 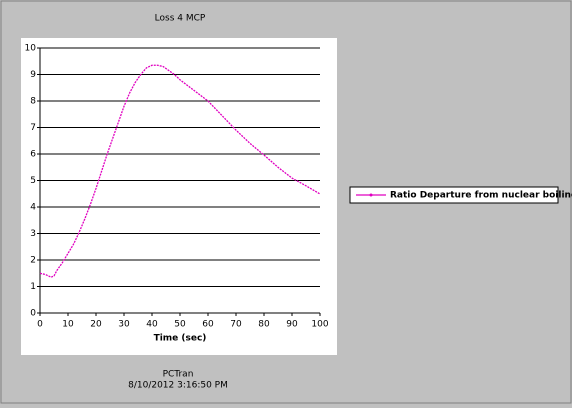 What do you see at coordinates (178, 386) in the screenshot?
I see `footer-date: 8/10/2012 3:16:50 PM` at bounding box center [178, 386].